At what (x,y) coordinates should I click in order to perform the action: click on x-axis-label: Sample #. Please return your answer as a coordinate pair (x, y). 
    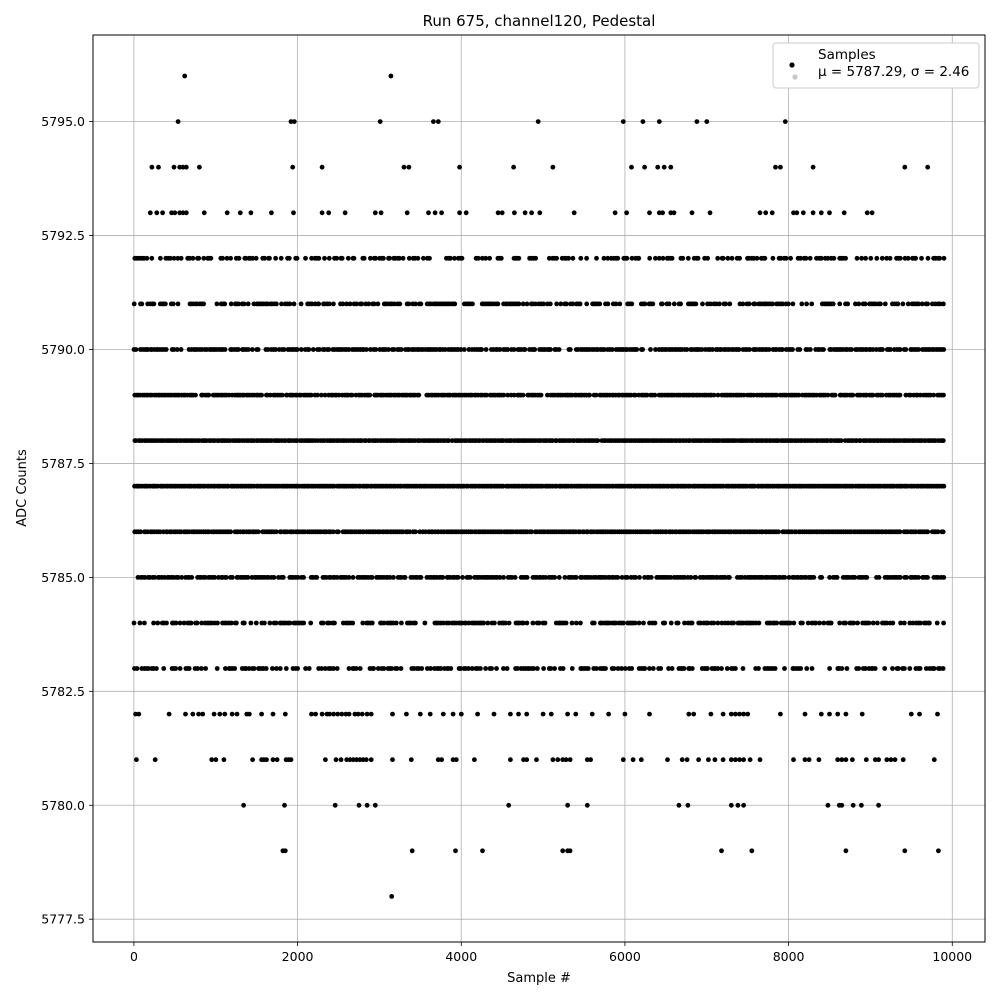
    Looking at the image, I should click on (539, 978).